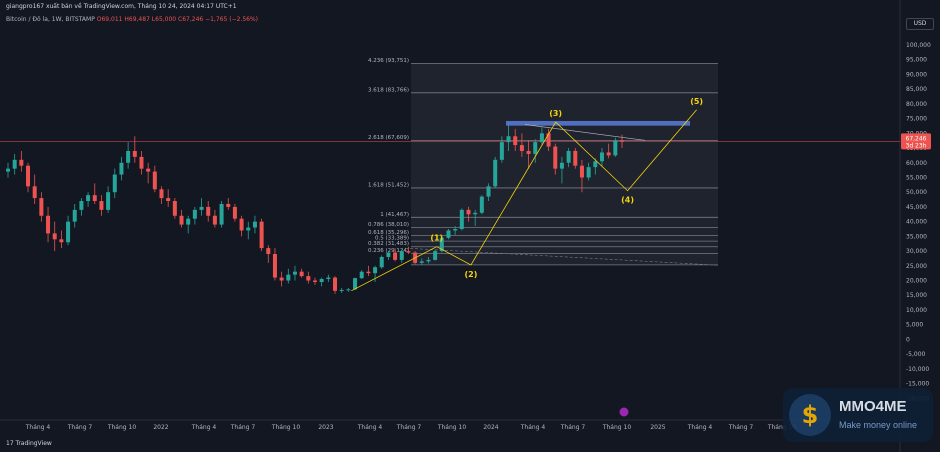 This screenshot has height=452, width=940. Describe the element at coordinates (657, 427) in the screenshot. I see `x-tick-label: 2025` at that location.